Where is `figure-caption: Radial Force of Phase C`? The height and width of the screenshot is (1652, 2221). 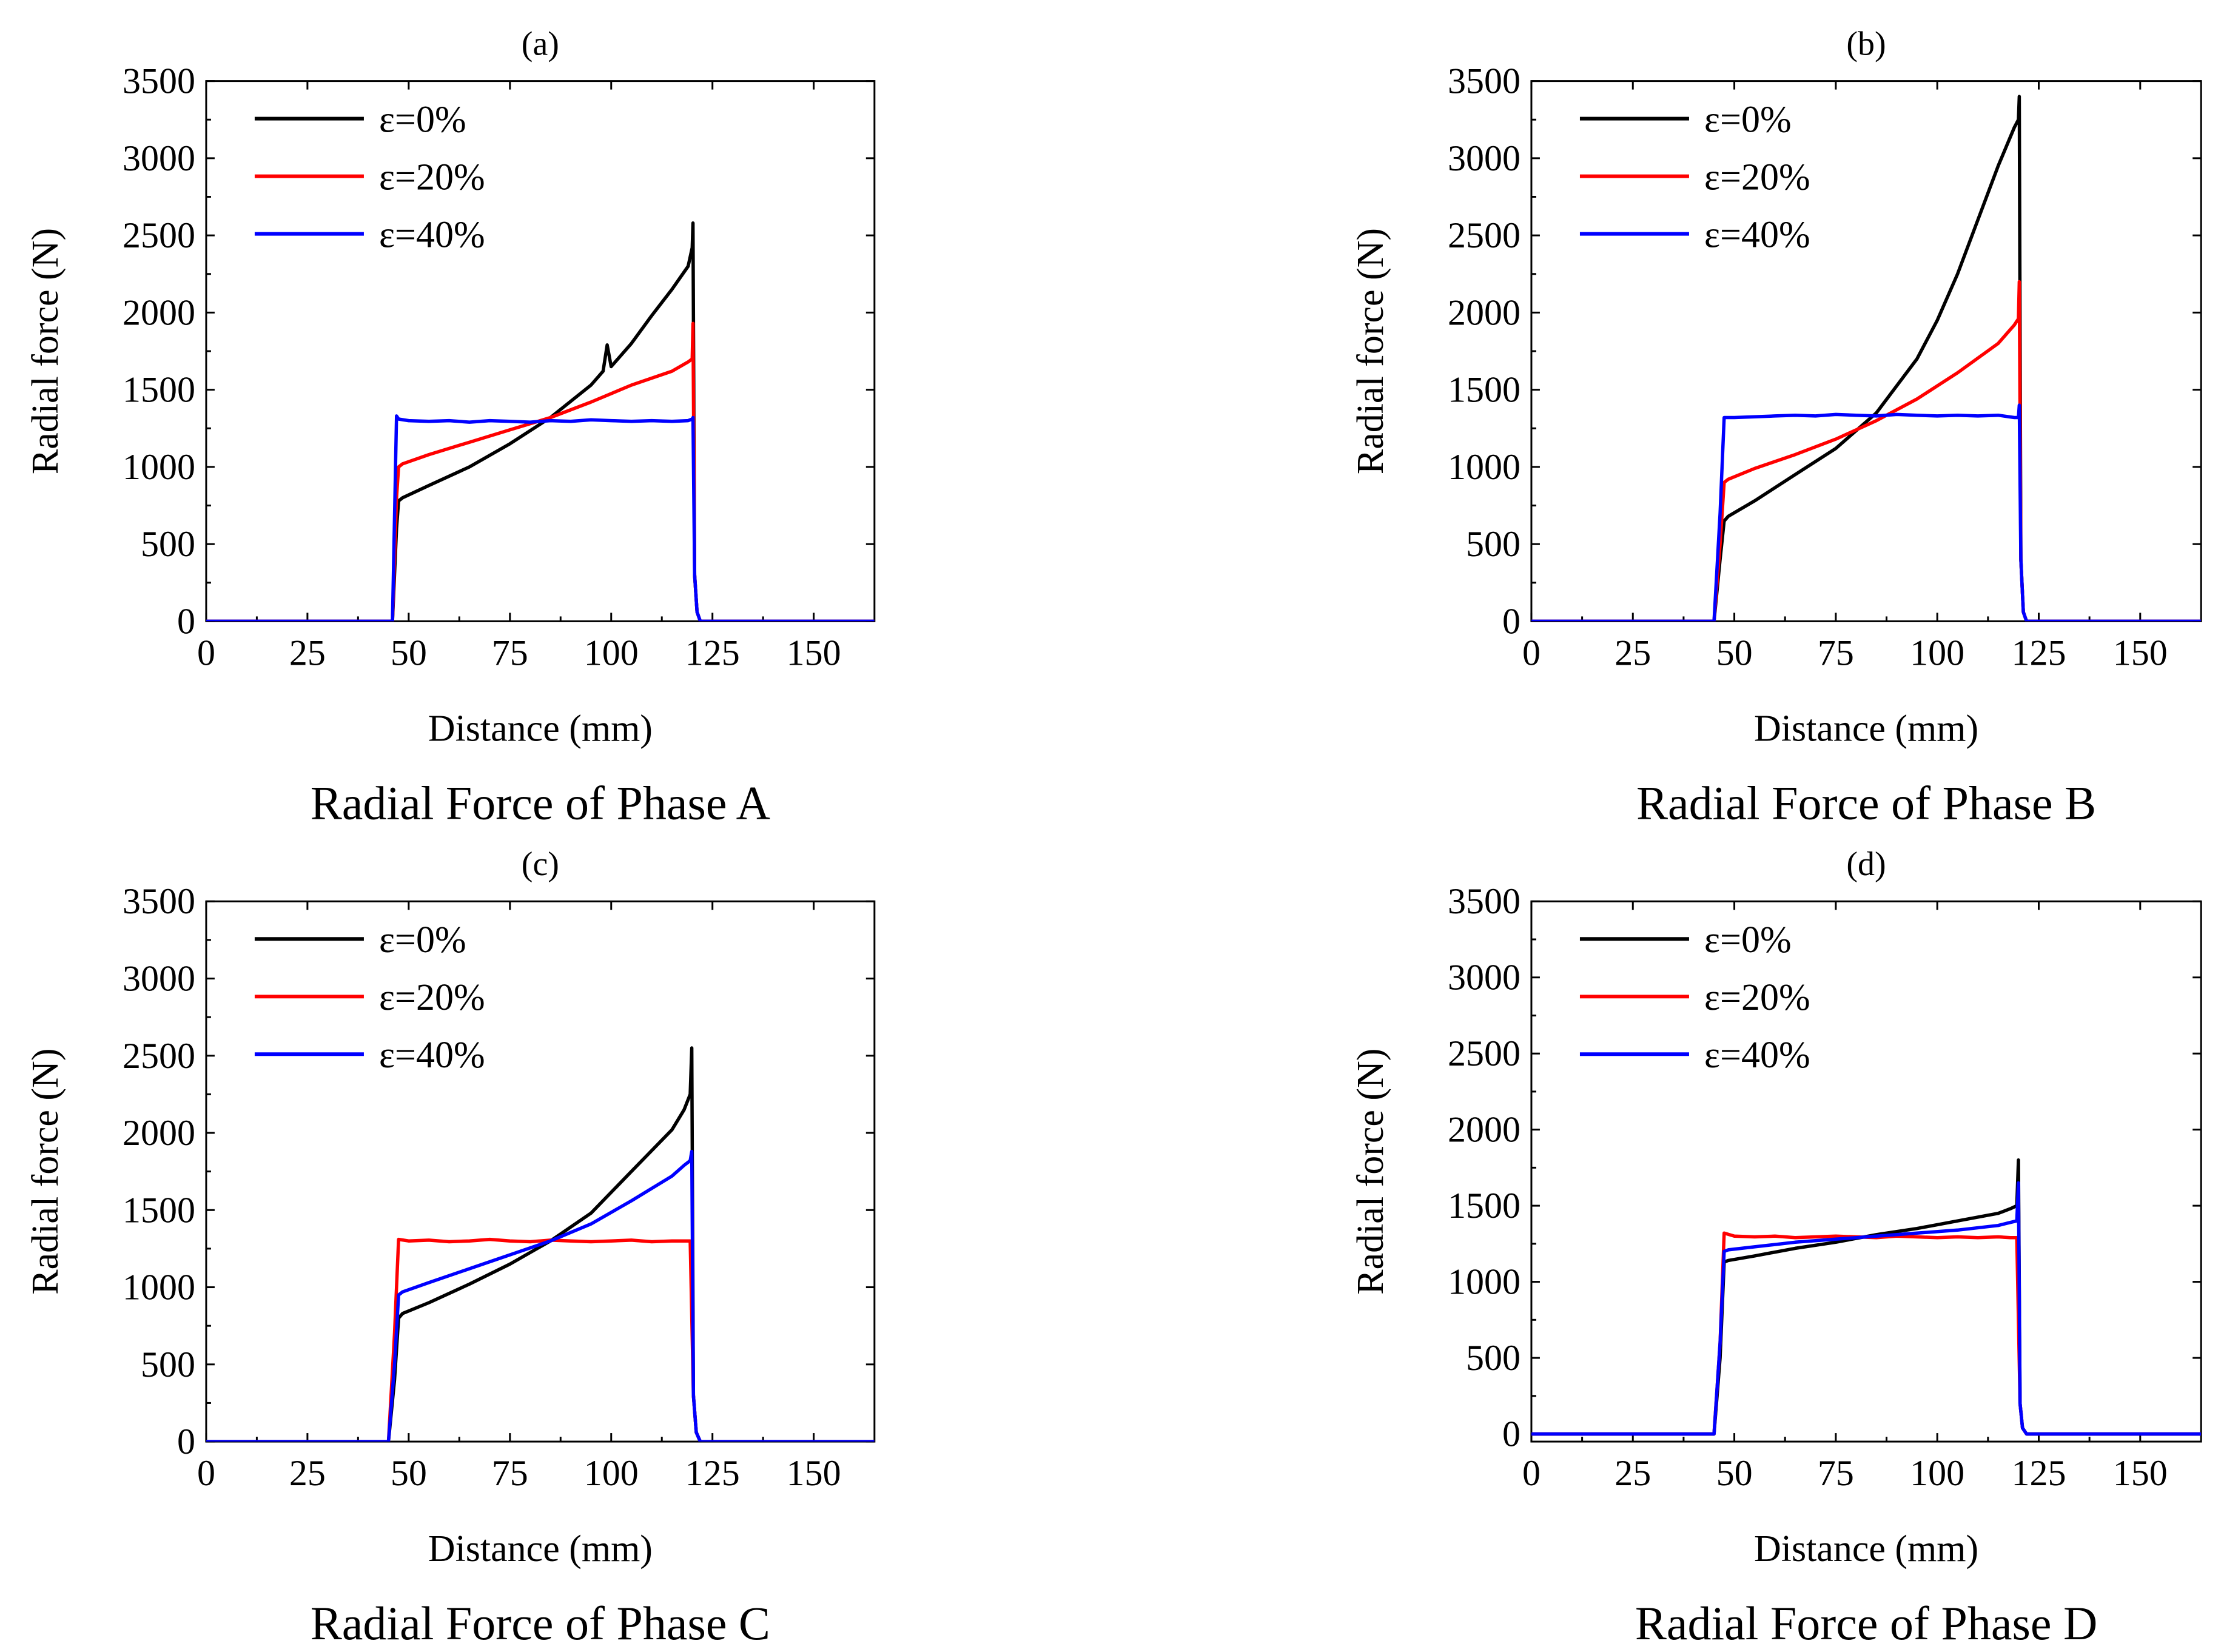 figure-caption: Radial Force of Phase C is located at coordinates (540, 1624).